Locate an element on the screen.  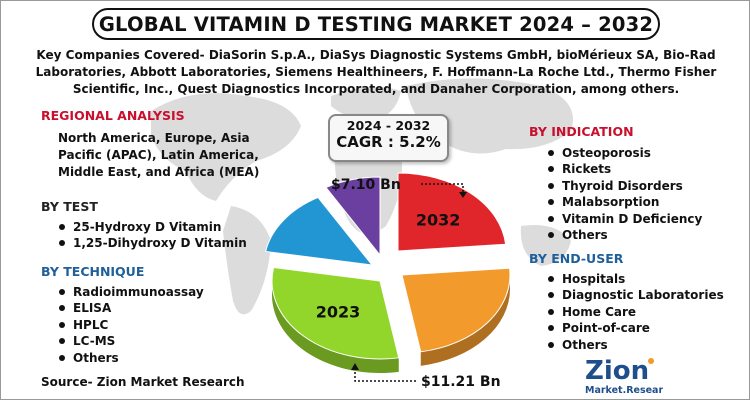
pie-slice: 2023 is located at coordinates (335, 319).